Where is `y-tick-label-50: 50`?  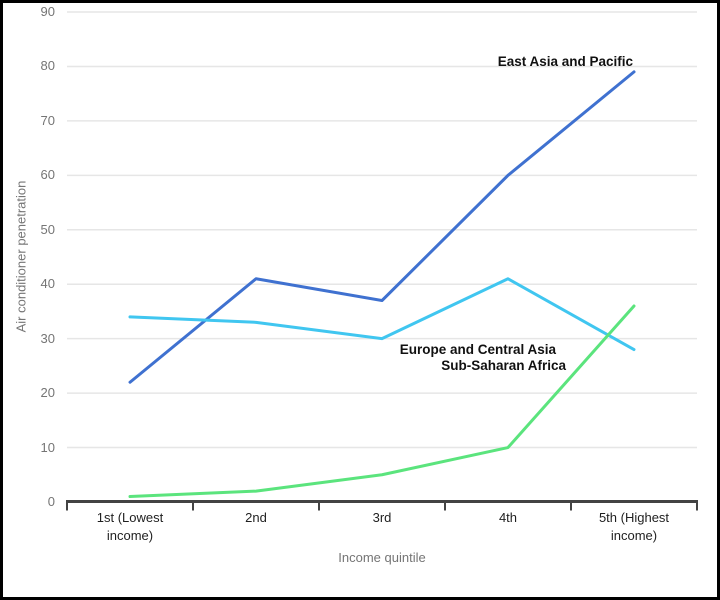
y-tick-label-50: 50 is located at coordinates (47, 229).